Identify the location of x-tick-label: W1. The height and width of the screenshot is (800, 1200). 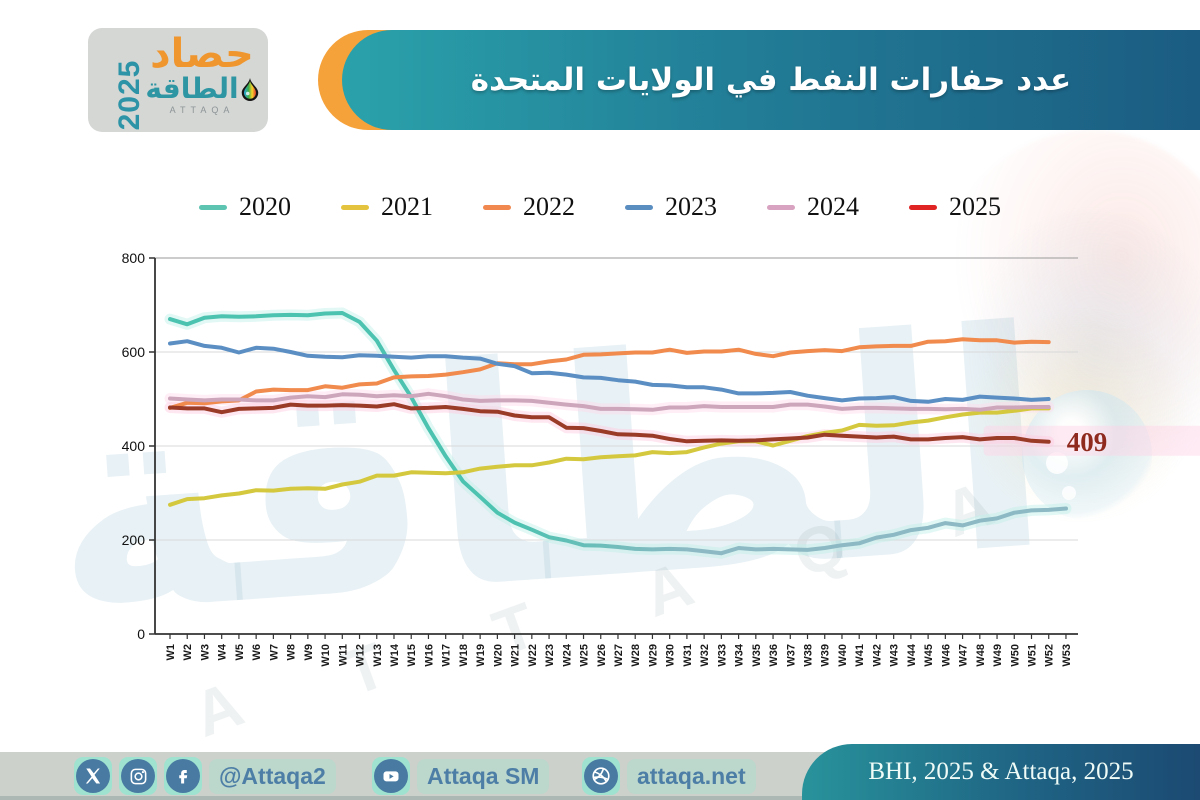
(171, 652).